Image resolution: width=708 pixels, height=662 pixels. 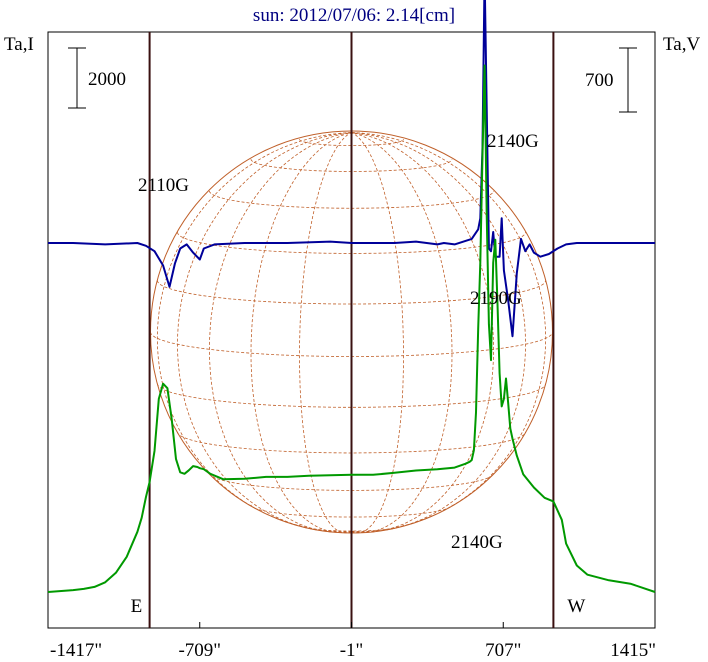 I want to click on right-scale-bar, so click(x=628, y=80).